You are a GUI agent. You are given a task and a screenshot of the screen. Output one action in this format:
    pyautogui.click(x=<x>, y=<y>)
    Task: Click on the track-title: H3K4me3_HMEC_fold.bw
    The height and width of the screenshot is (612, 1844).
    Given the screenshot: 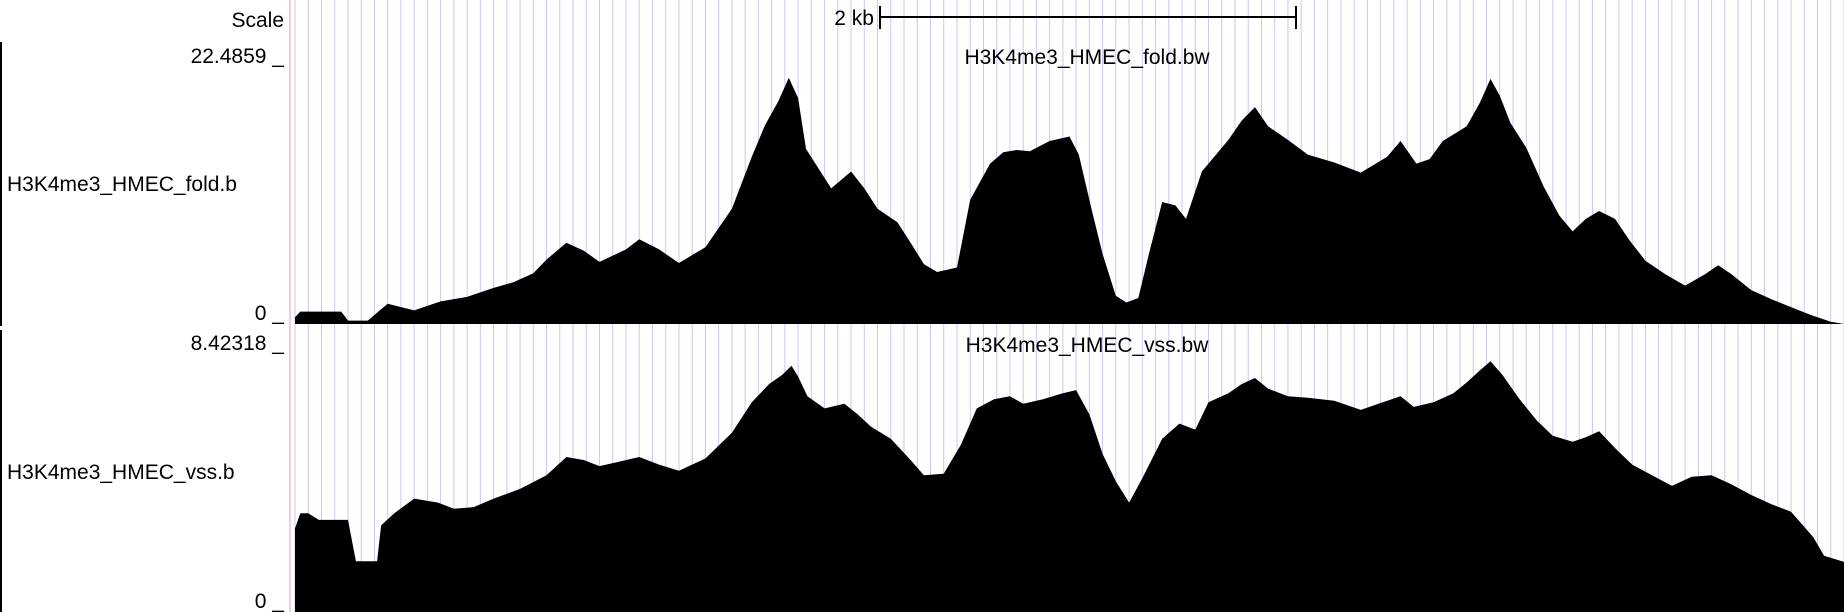 What is the action you would take?
    pyautogui.click(x=1087, y=57)
    